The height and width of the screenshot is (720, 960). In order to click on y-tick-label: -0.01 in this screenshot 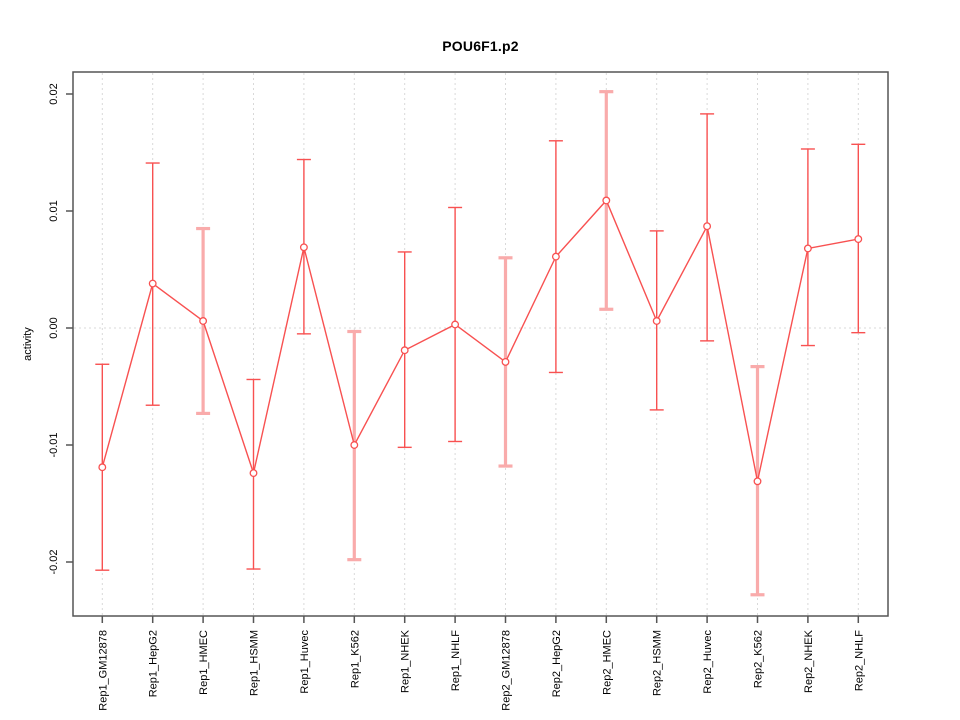, I will do `click(54, 444)`.